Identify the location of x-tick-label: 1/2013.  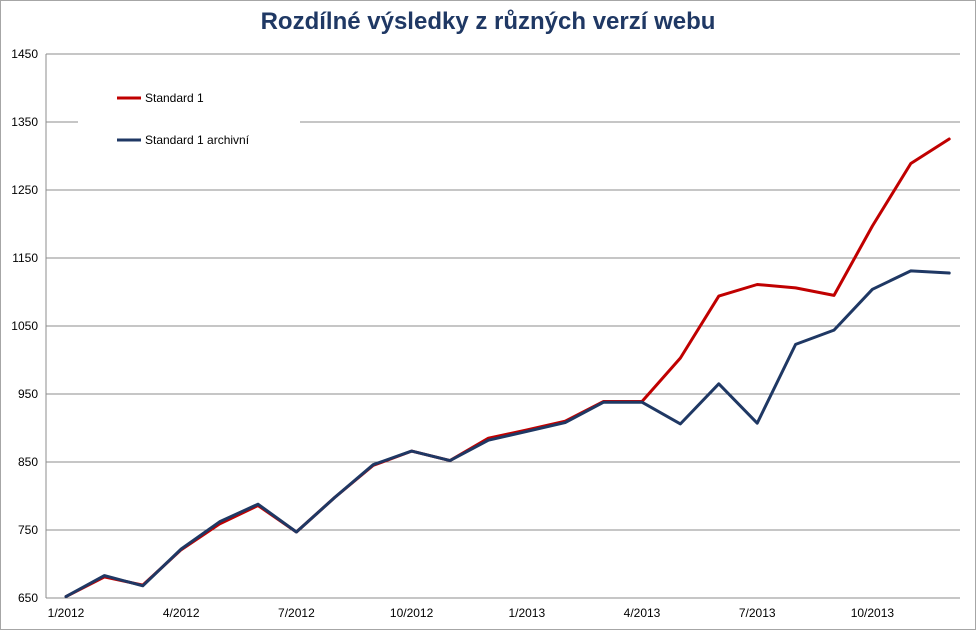
(526, 613).